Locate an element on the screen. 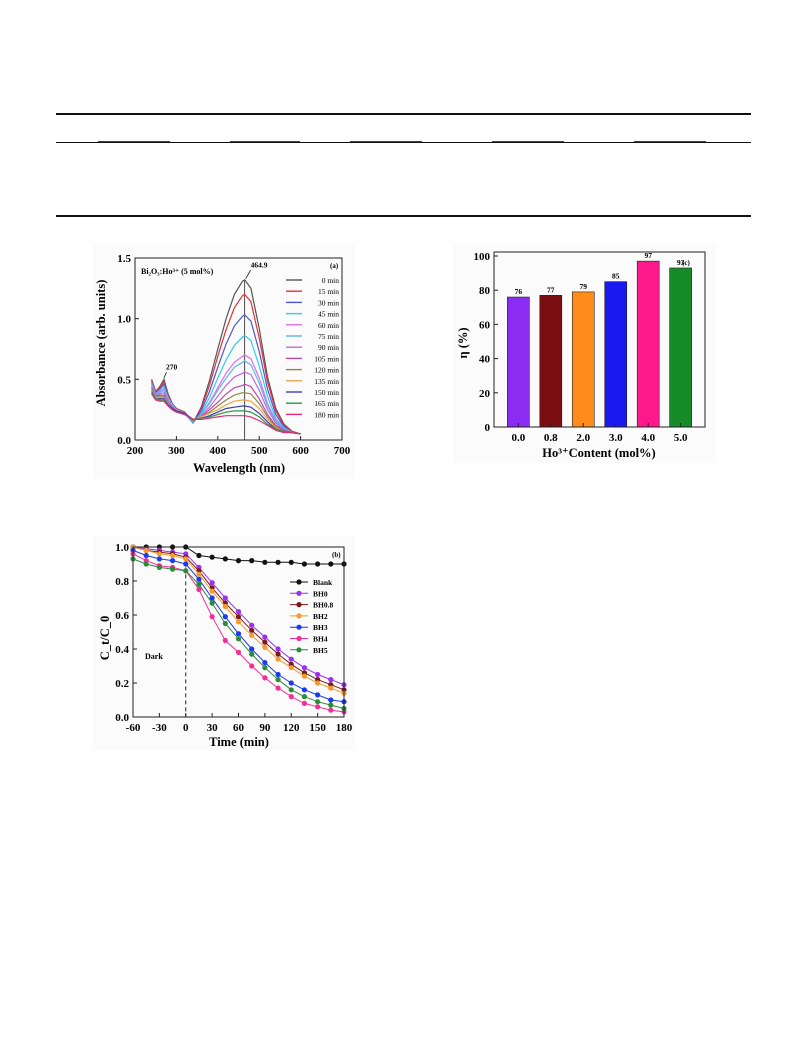 Image resolution: width=793 pixels, height=1057 pixels. legend-label: Blank is located at coordinates (323, 582).